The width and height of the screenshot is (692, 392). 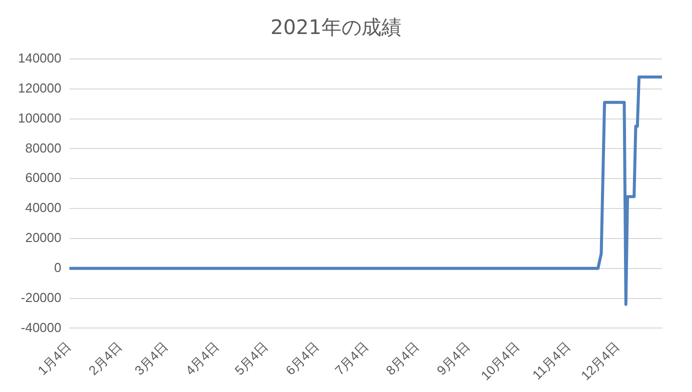 What do you see at coordinates (252, 358) in the screenshot?
I see `x-tick-label: 5月4日` at bounding box center [252, 358].